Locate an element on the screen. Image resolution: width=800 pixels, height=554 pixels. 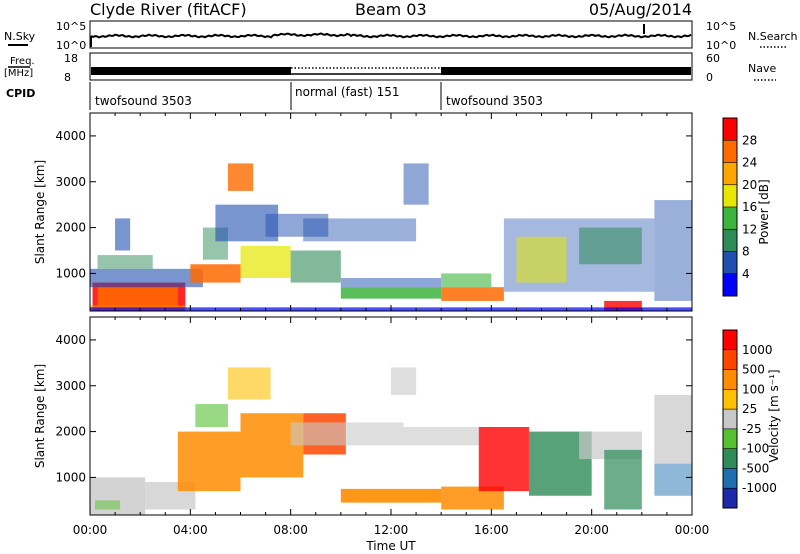
velocity-colorbar-label: Velocity [m s⁻¹] is located at coordinates (774, 415).